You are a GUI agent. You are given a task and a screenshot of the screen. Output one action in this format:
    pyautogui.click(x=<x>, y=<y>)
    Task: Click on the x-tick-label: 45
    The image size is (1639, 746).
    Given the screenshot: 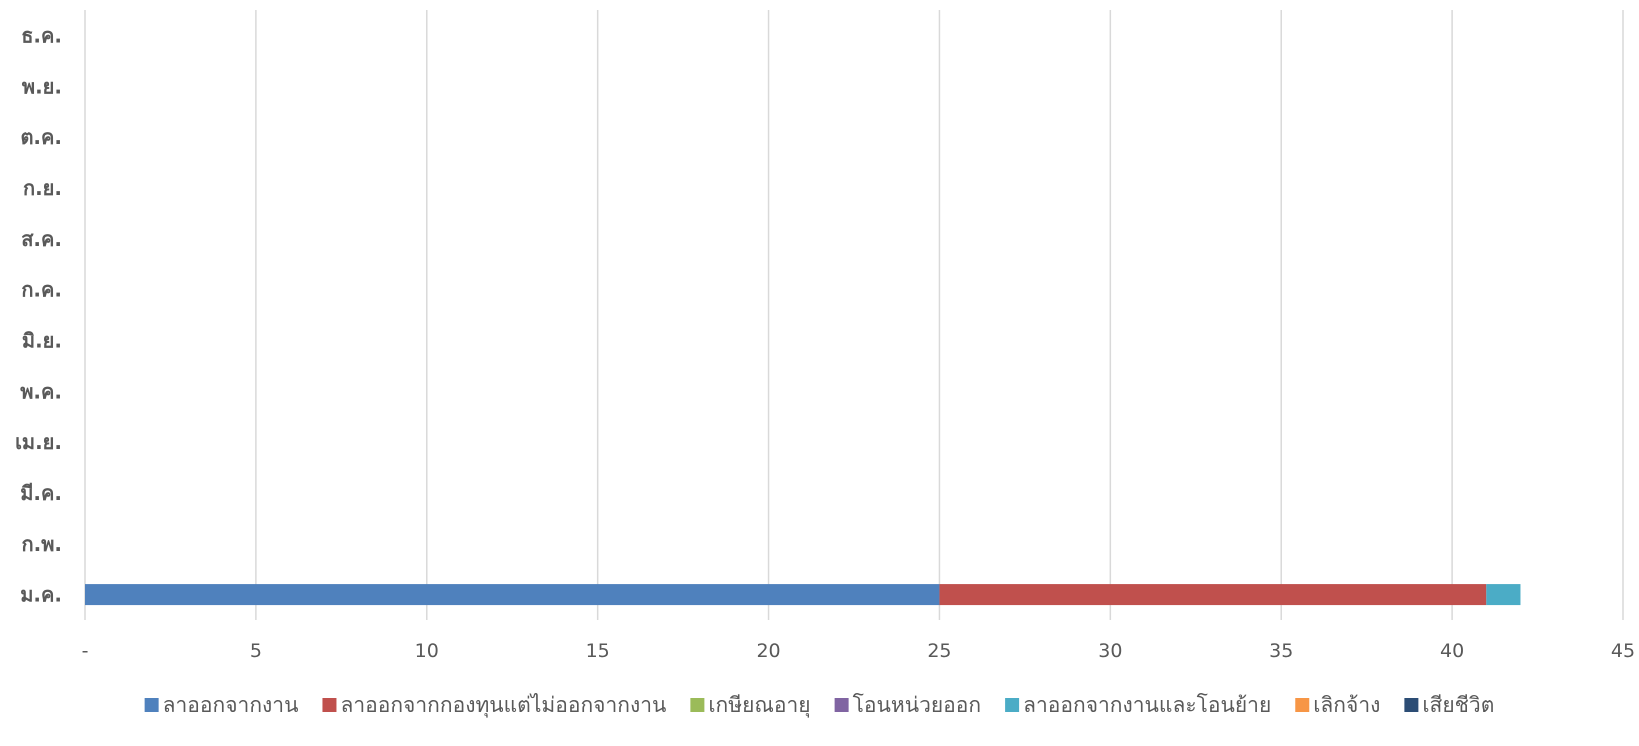 What is the action you would take?
    pyautogui.click(x=1623, y=651)
    